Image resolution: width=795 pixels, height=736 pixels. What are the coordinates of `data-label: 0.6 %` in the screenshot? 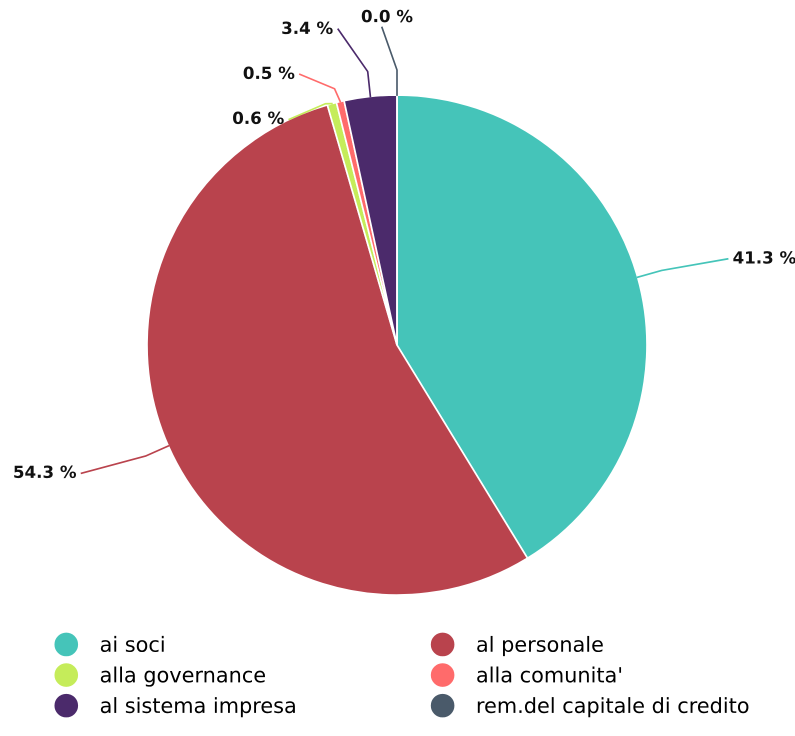 It's located at (258, 118).